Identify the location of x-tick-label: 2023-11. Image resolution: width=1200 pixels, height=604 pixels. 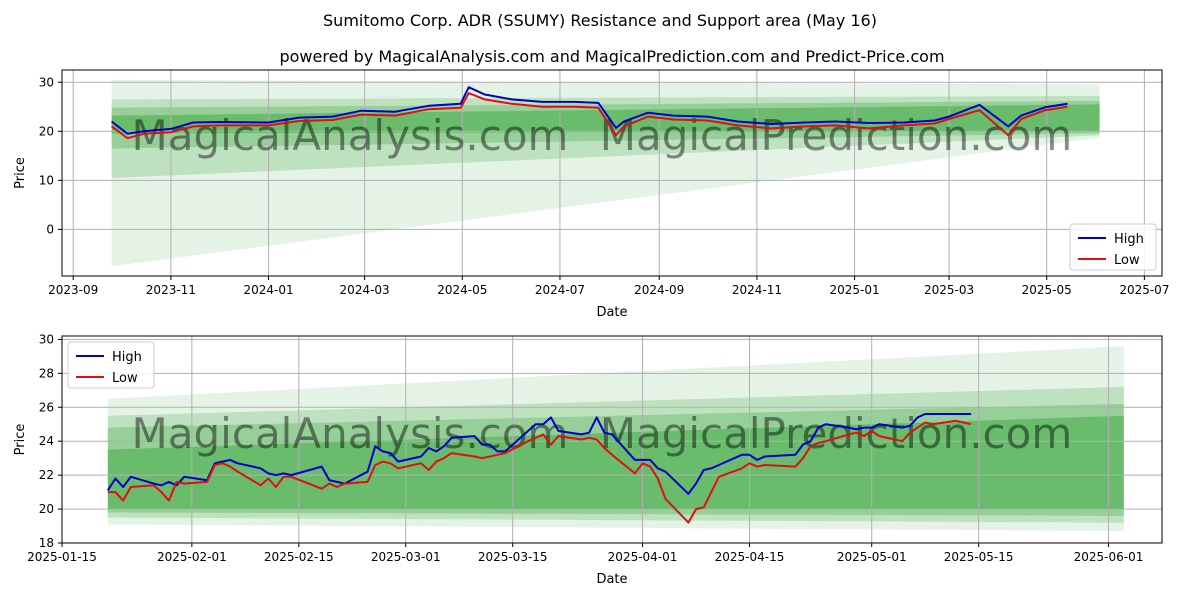
(171, 290).